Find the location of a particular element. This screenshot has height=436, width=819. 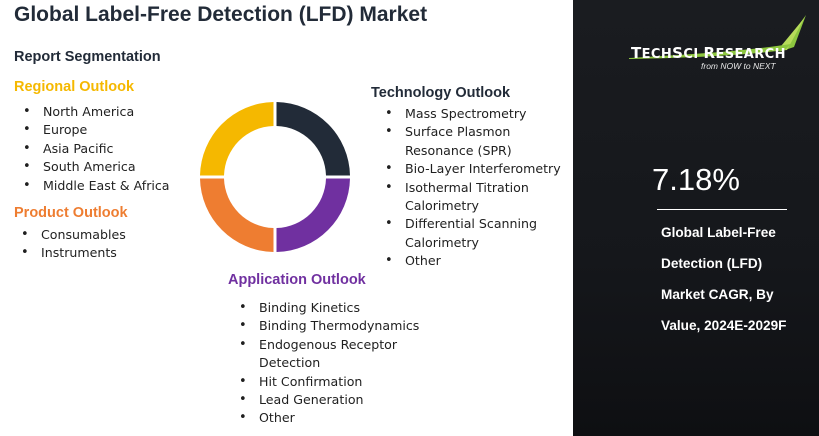

page-title: Global Label-Free Detection (LFD) Market is located at coordinates (221, 14).